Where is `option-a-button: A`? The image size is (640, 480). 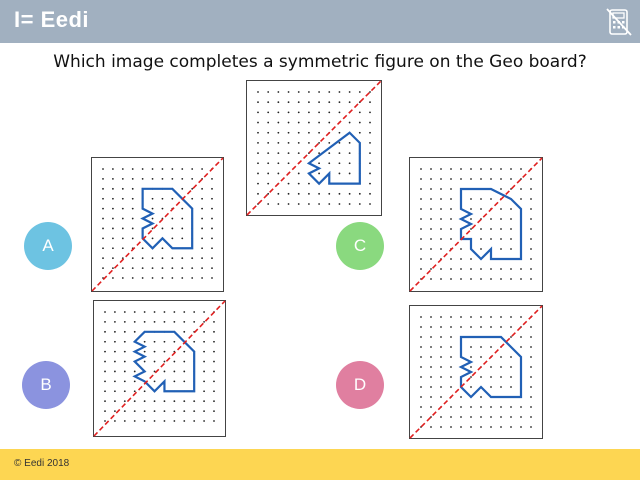
option-a-button: A is located at coordinates (48, 246).